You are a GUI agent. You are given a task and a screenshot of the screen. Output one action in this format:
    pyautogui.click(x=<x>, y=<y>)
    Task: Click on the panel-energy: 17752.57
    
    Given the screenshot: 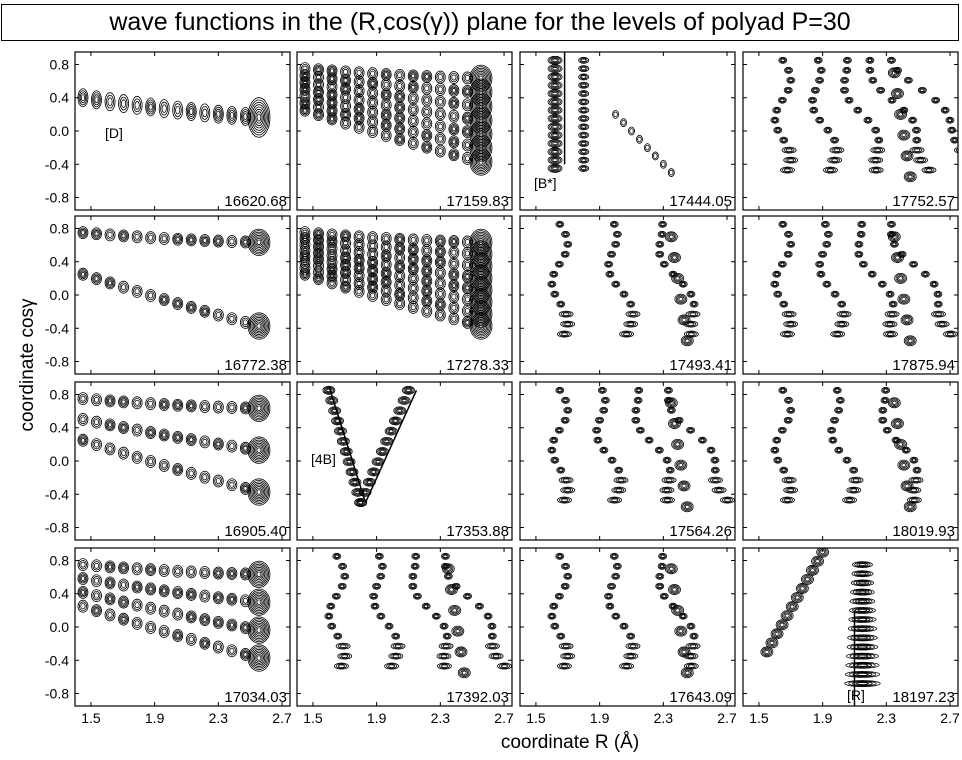 What is the action you would take?
    pyautogui.click(x=923, y=201)
    